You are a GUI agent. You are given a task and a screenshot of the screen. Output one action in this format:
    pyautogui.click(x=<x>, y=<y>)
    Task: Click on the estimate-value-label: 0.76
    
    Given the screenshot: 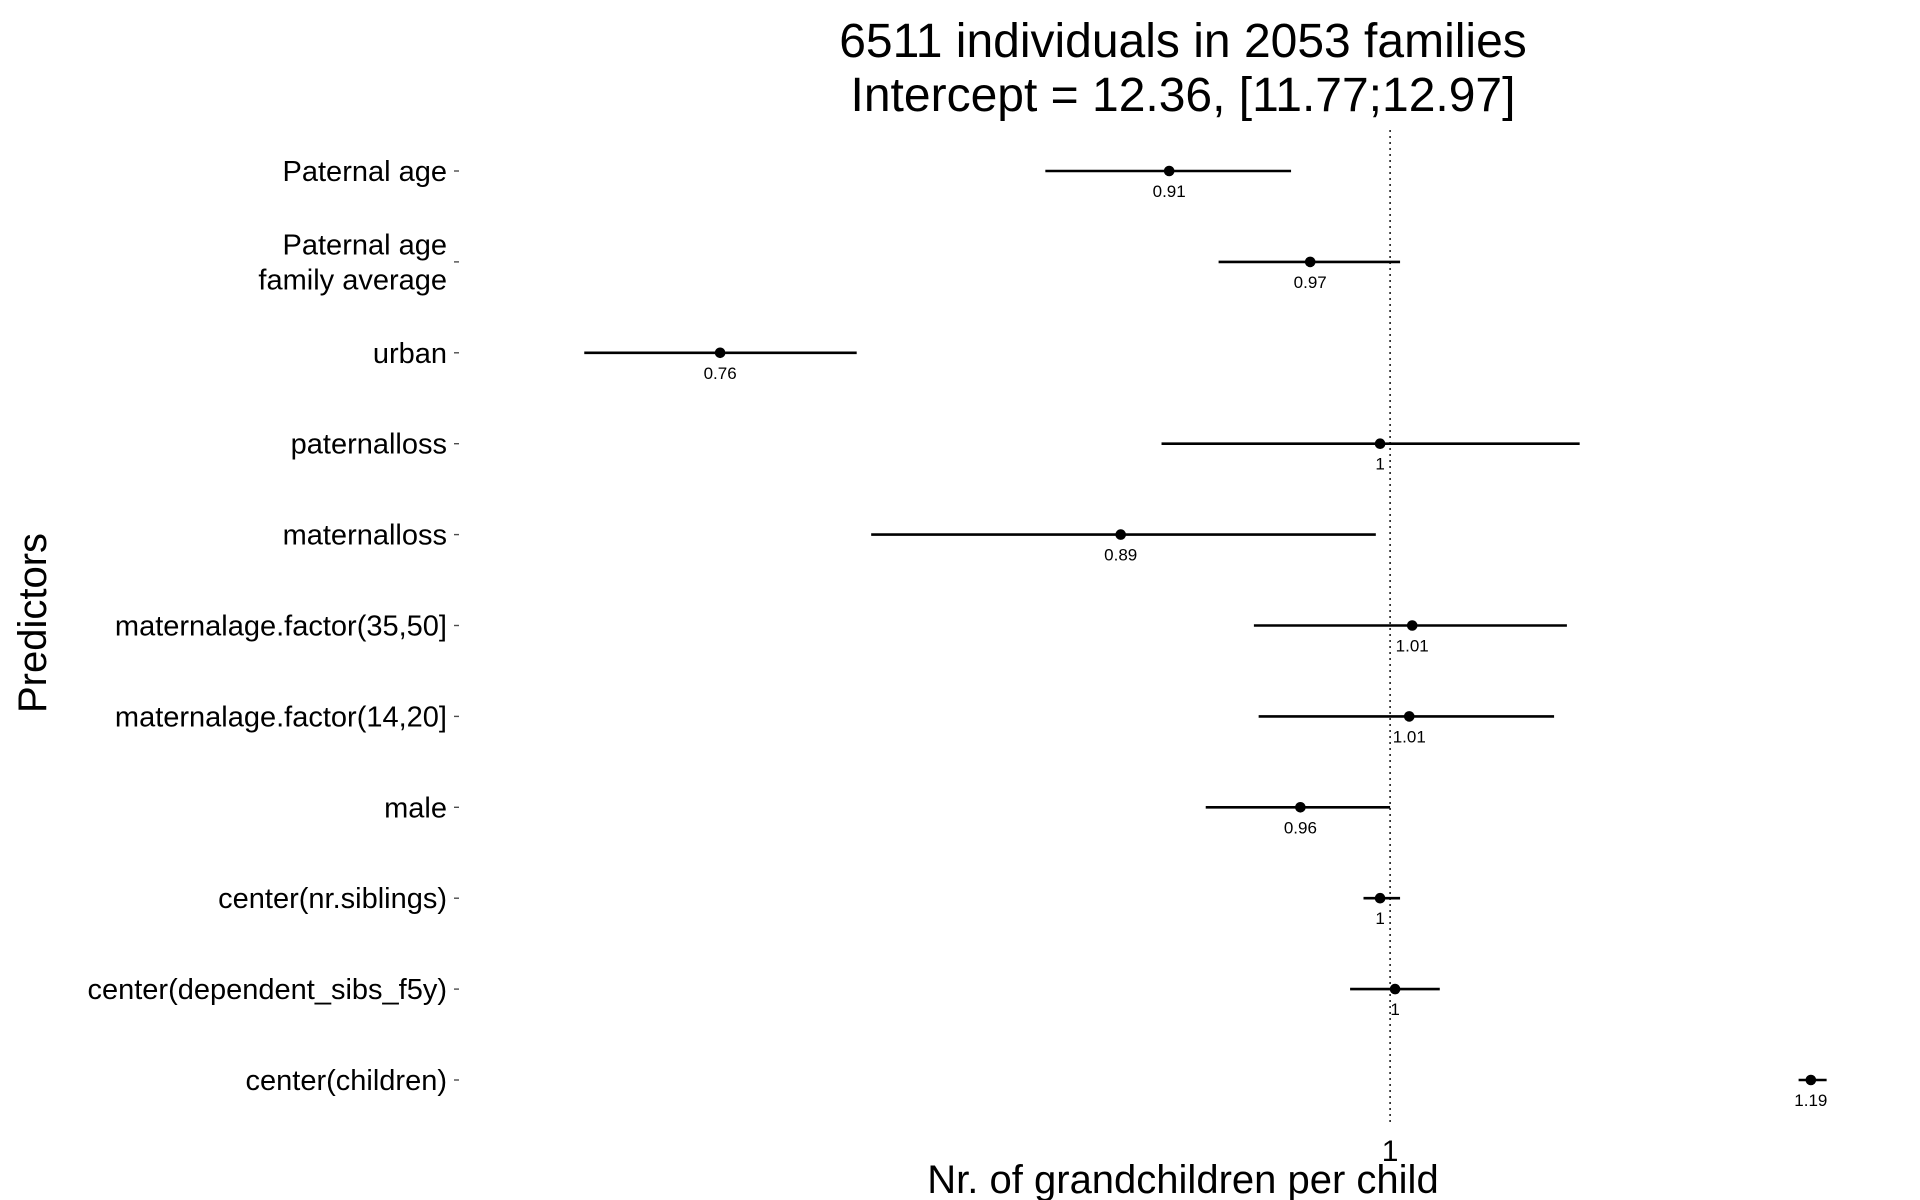 What is the action you would take?
    pyautogui.click(x=720, y=373)
    